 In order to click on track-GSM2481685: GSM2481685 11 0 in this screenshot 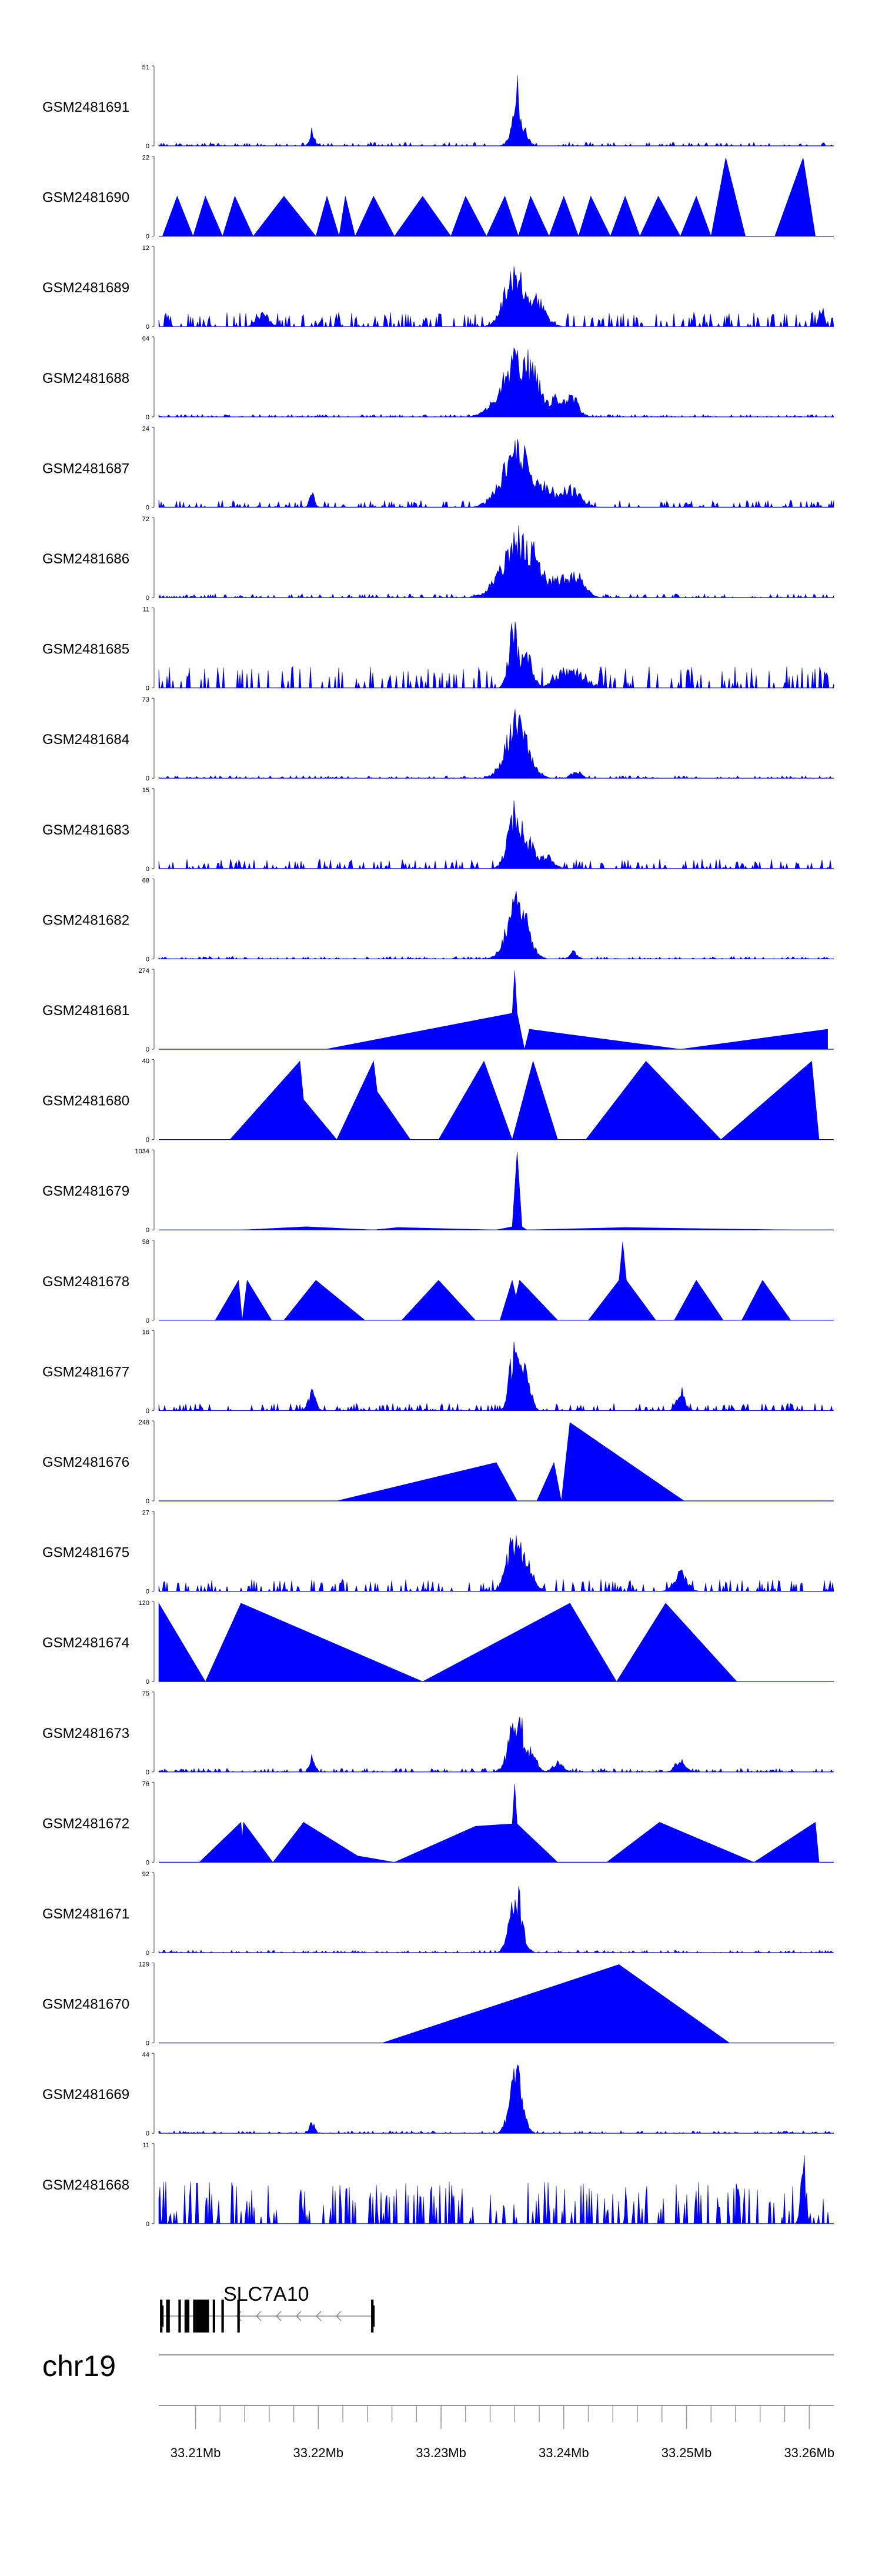, I will do `click(438, 649)`.